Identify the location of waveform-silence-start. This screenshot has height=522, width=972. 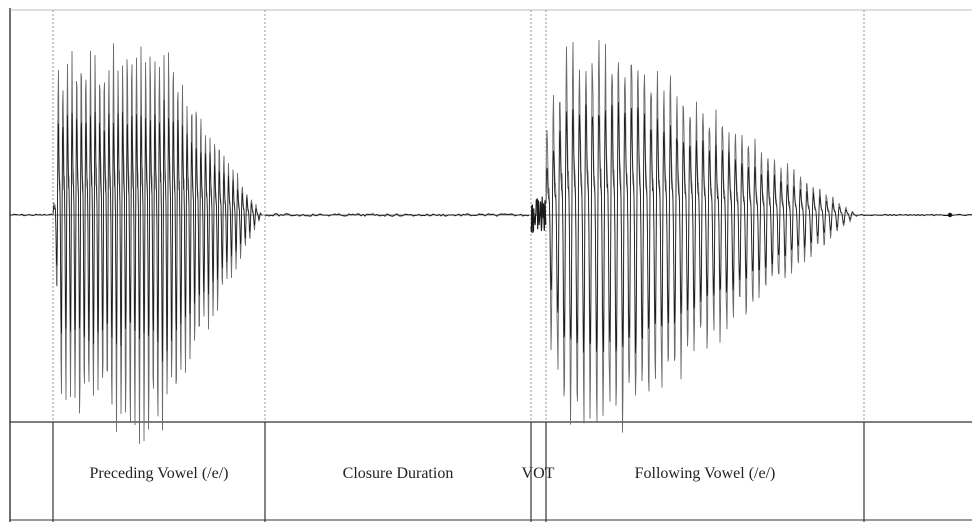
(31, 215).